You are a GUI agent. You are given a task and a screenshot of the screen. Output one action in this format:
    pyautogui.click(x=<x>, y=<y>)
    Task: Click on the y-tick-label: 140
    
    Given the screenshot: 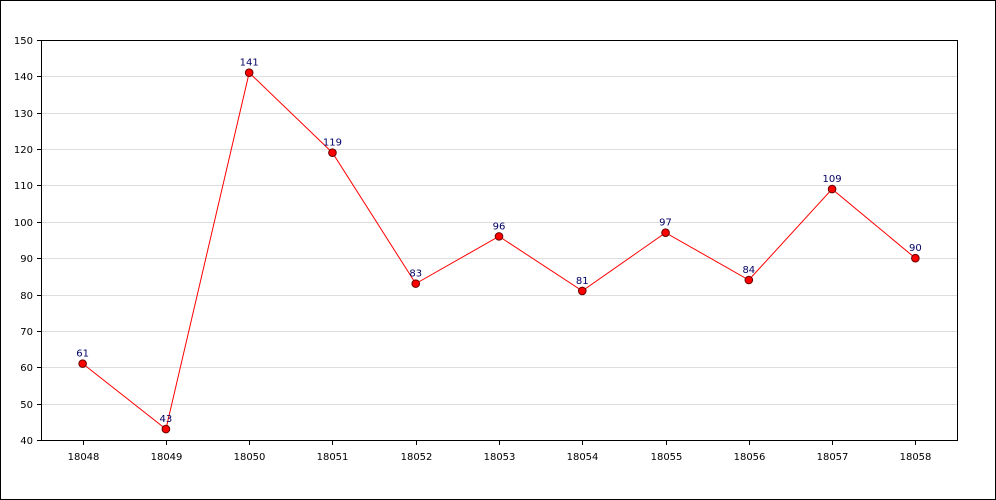 What is the action you would take?
    pyautogui.click(x=23, y=77)
    